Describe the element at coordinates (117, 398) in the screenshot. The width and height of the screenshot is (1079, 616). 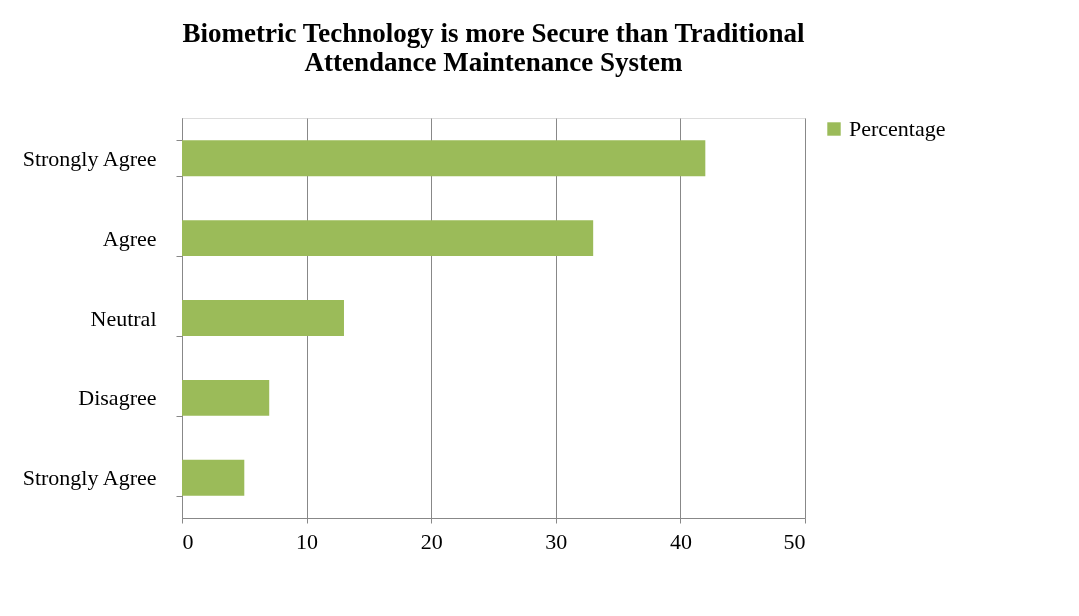
I see `y-tick-label: Disagree` at that location.